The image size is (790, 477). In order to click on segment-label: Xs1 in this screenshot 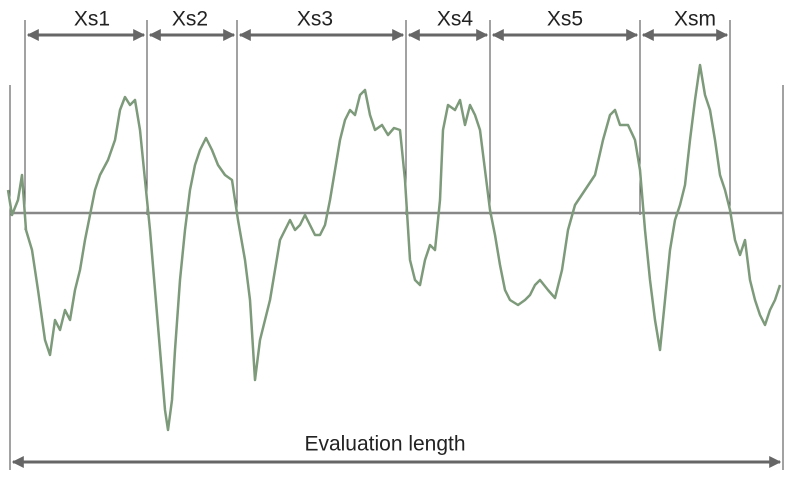, I will do `click(92, 19)`.